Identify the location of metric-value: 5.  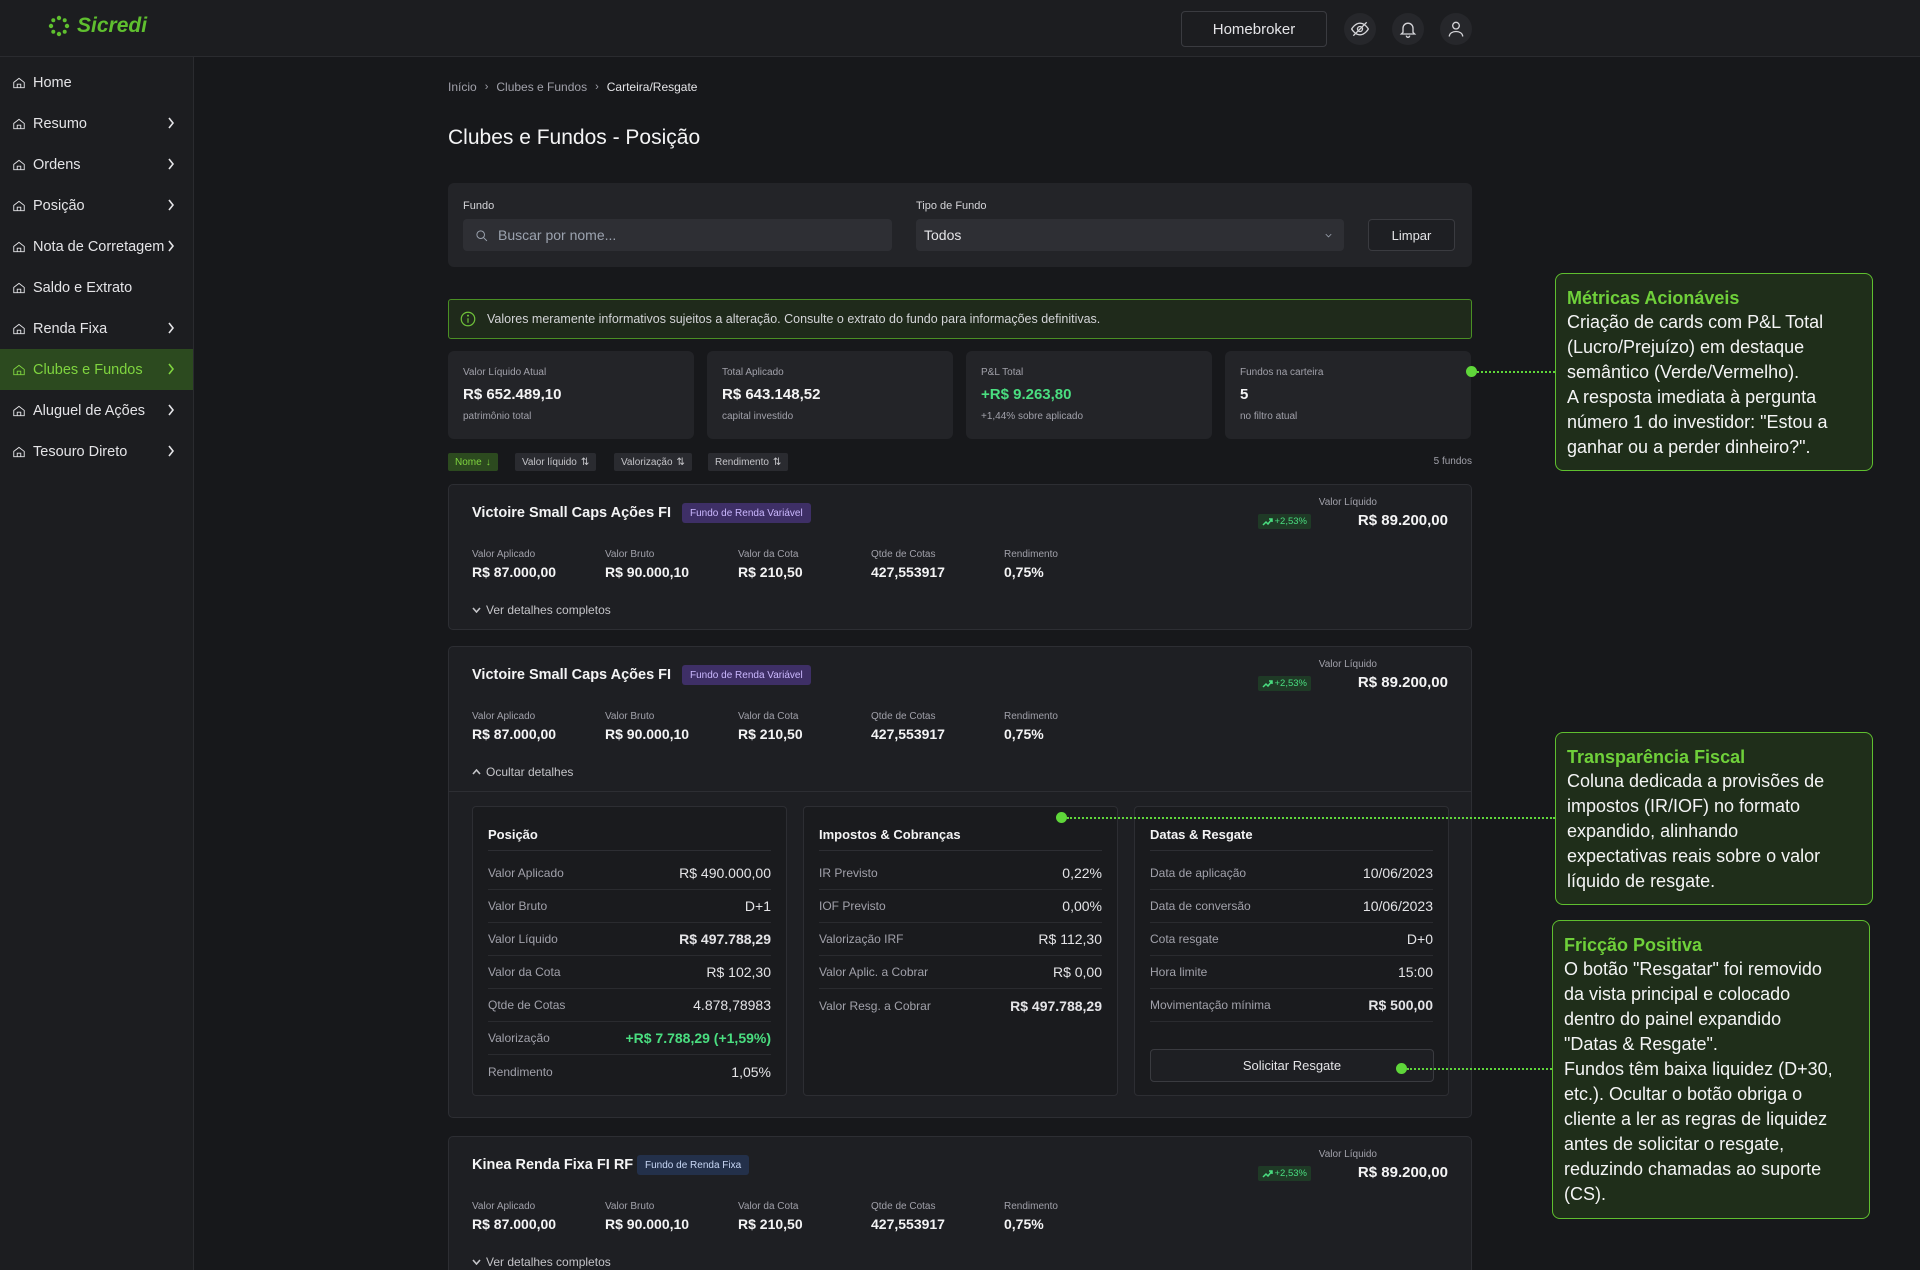
(1244, 394).